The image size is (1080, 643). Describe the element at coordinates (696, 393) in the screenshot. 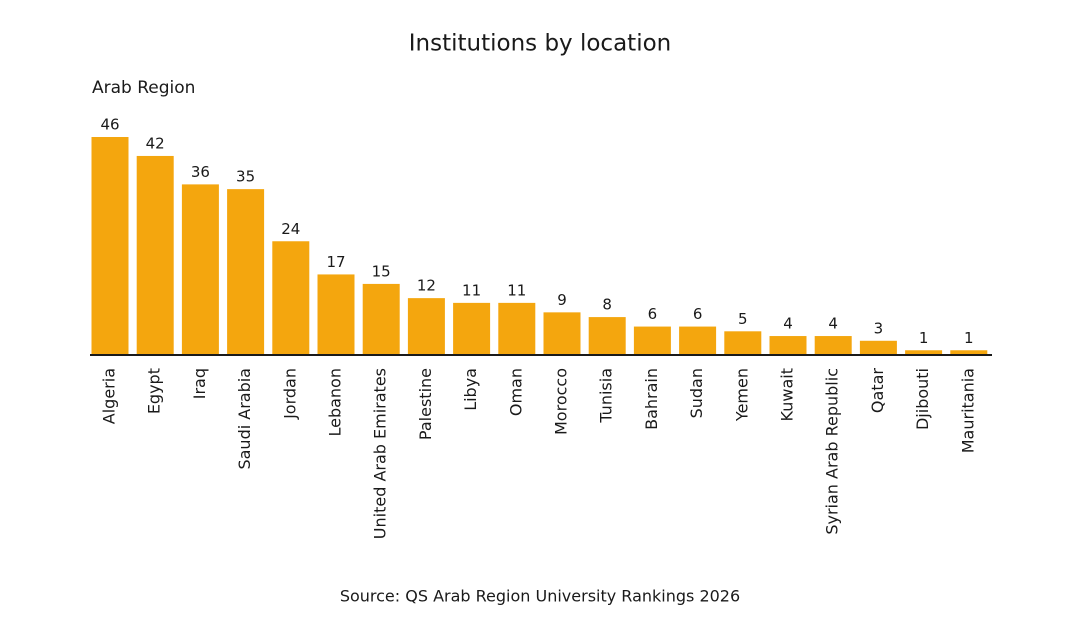

I see `x-tick-label: Sudan` at that location.